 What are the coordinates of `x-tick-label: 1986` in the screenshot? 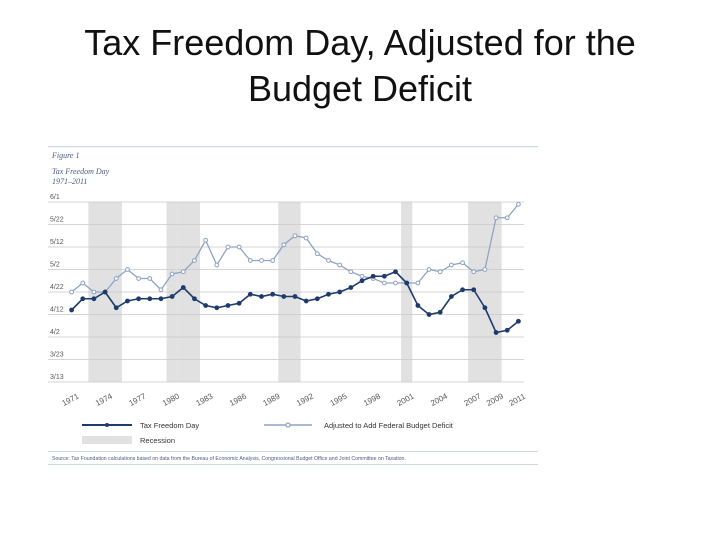 It's located at (238, 399).